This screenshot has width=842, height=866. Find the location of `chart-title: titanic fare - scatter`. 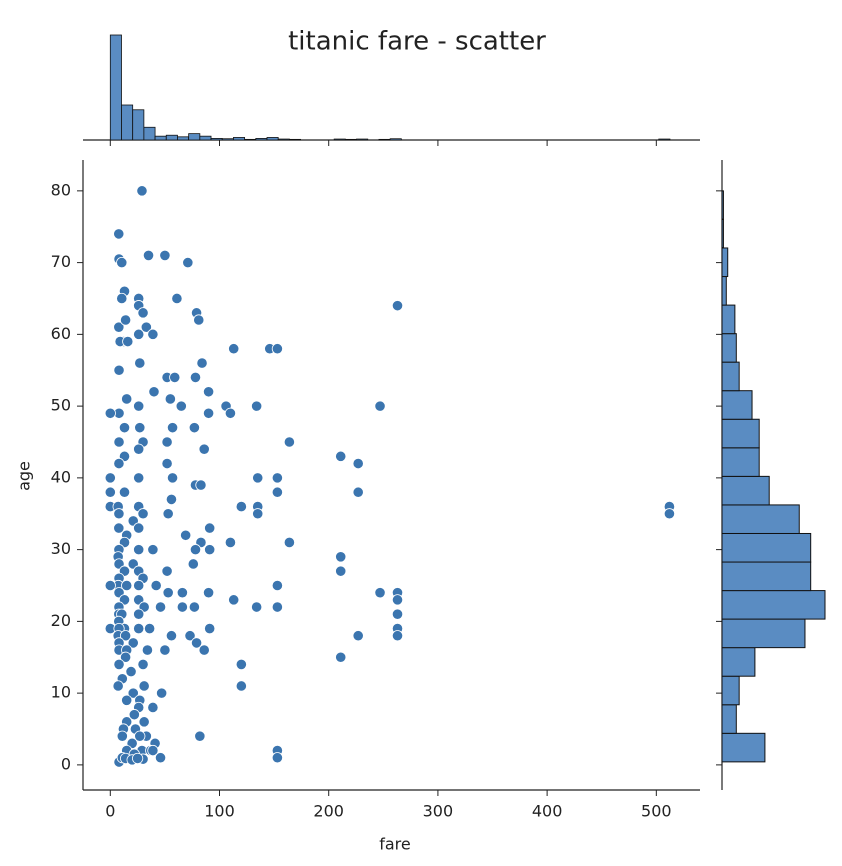

chart-title: titanic fare - scatter is located at coordinates (417, 42).